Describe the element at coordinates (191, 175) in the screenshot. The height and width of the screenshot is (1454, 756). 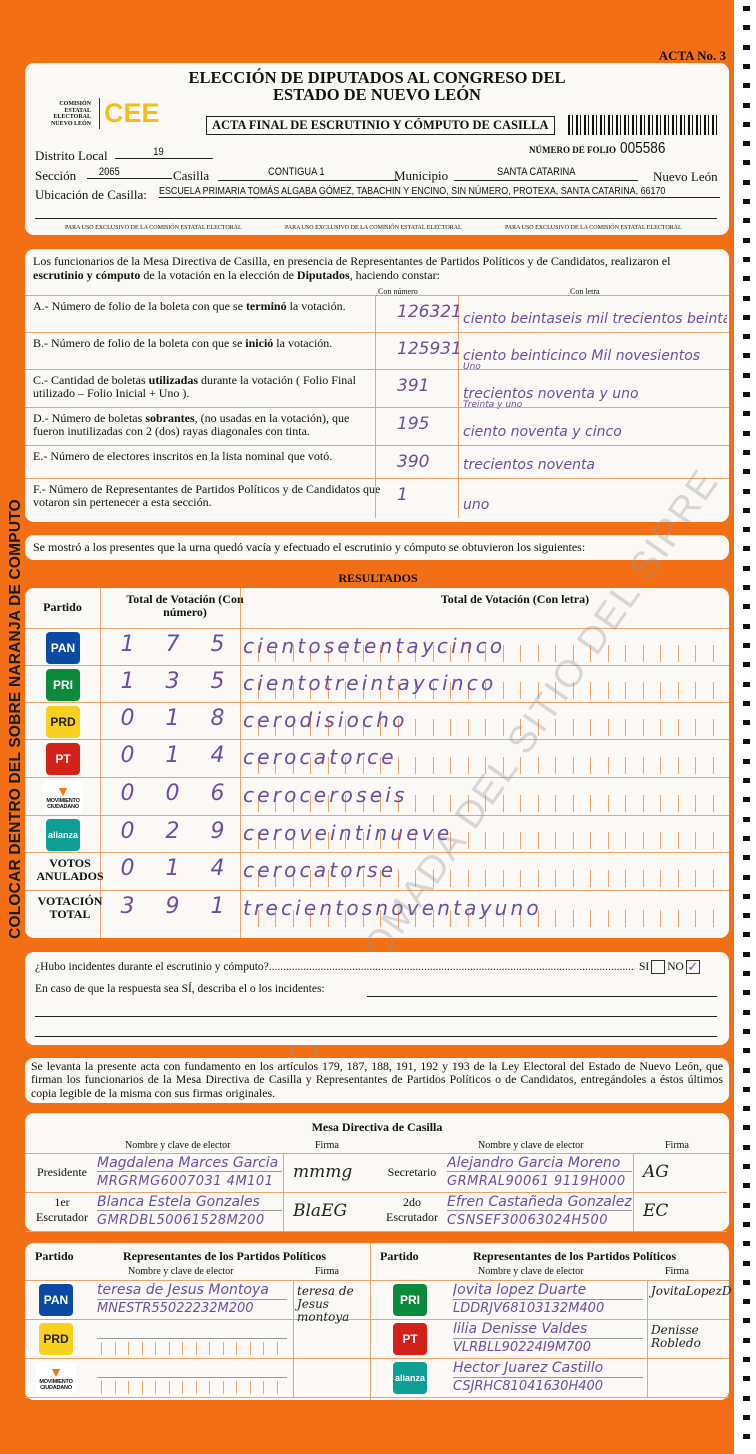
I see `casilla-label: Casilla` at that location.